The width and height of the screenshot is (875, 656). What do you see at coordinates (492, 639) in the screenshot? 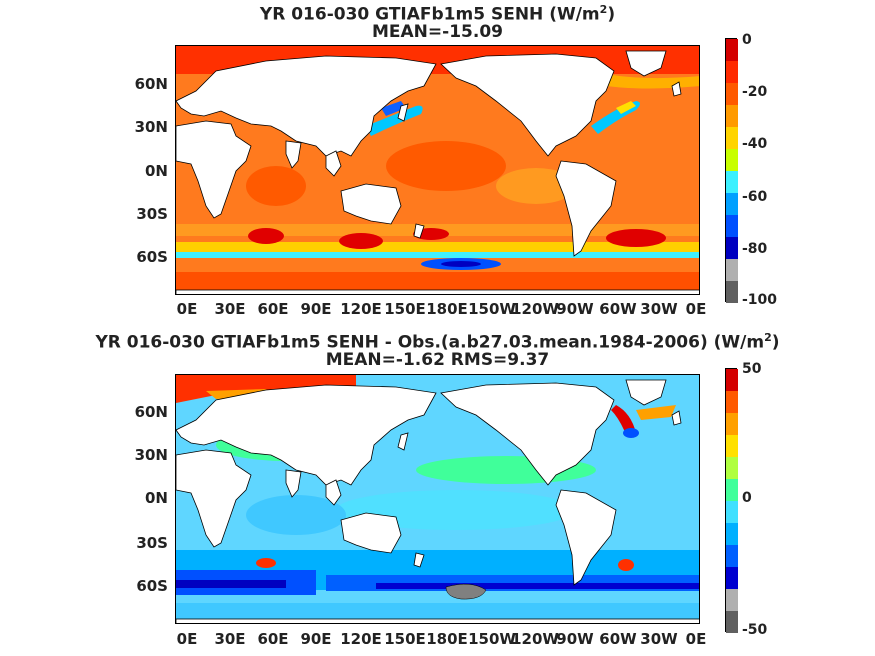
I see `map2-xtick: 150W` at bounding box center [492, 639].